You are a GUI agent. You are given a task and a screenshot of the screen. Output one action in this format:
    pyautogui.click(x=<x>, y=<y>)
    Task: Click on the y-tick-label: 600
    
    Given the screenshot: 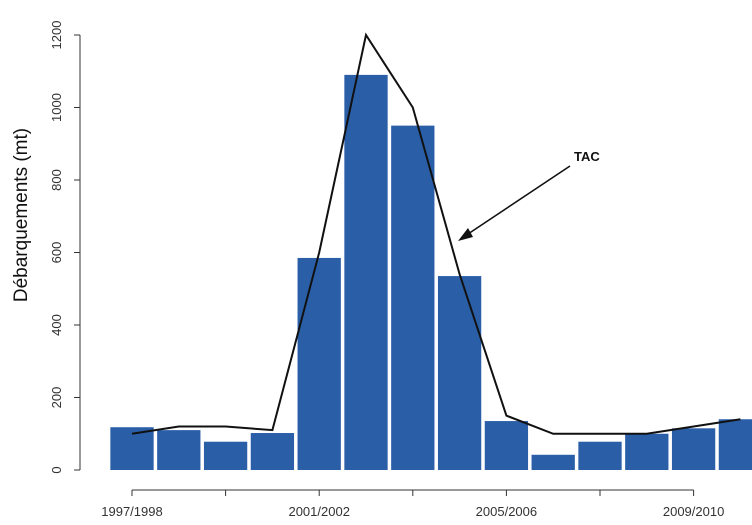 What is the action you would take?
    pyautogui.click(x=56, y=253)
    